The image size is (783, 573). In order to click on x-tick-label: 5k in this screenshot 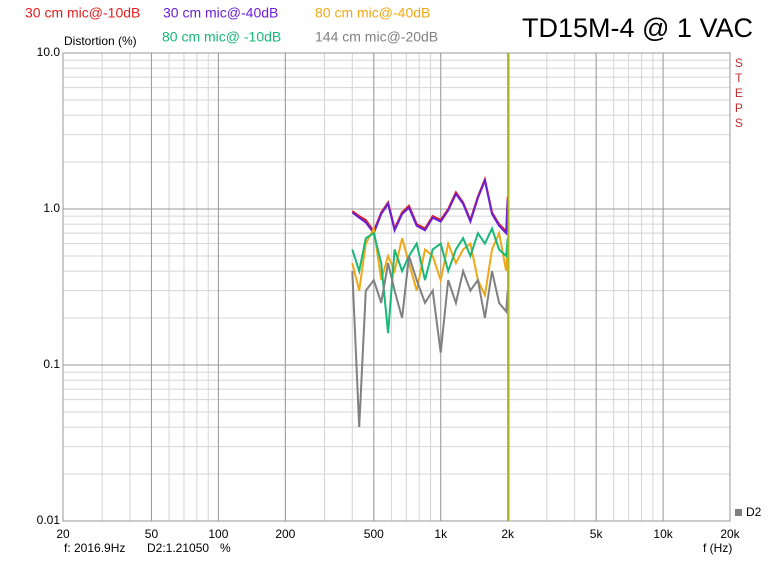, I will do `click(597, 534)`.